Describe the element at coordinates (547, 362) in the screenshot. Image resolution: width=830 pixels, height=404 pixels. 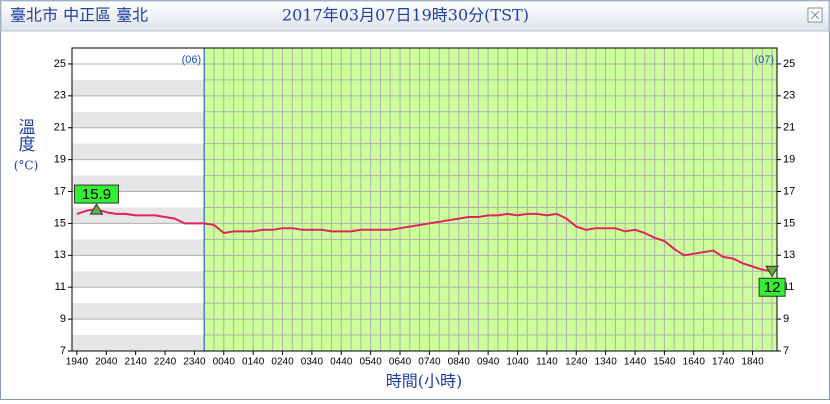
I see `x-tick-label: 1140` at that location.